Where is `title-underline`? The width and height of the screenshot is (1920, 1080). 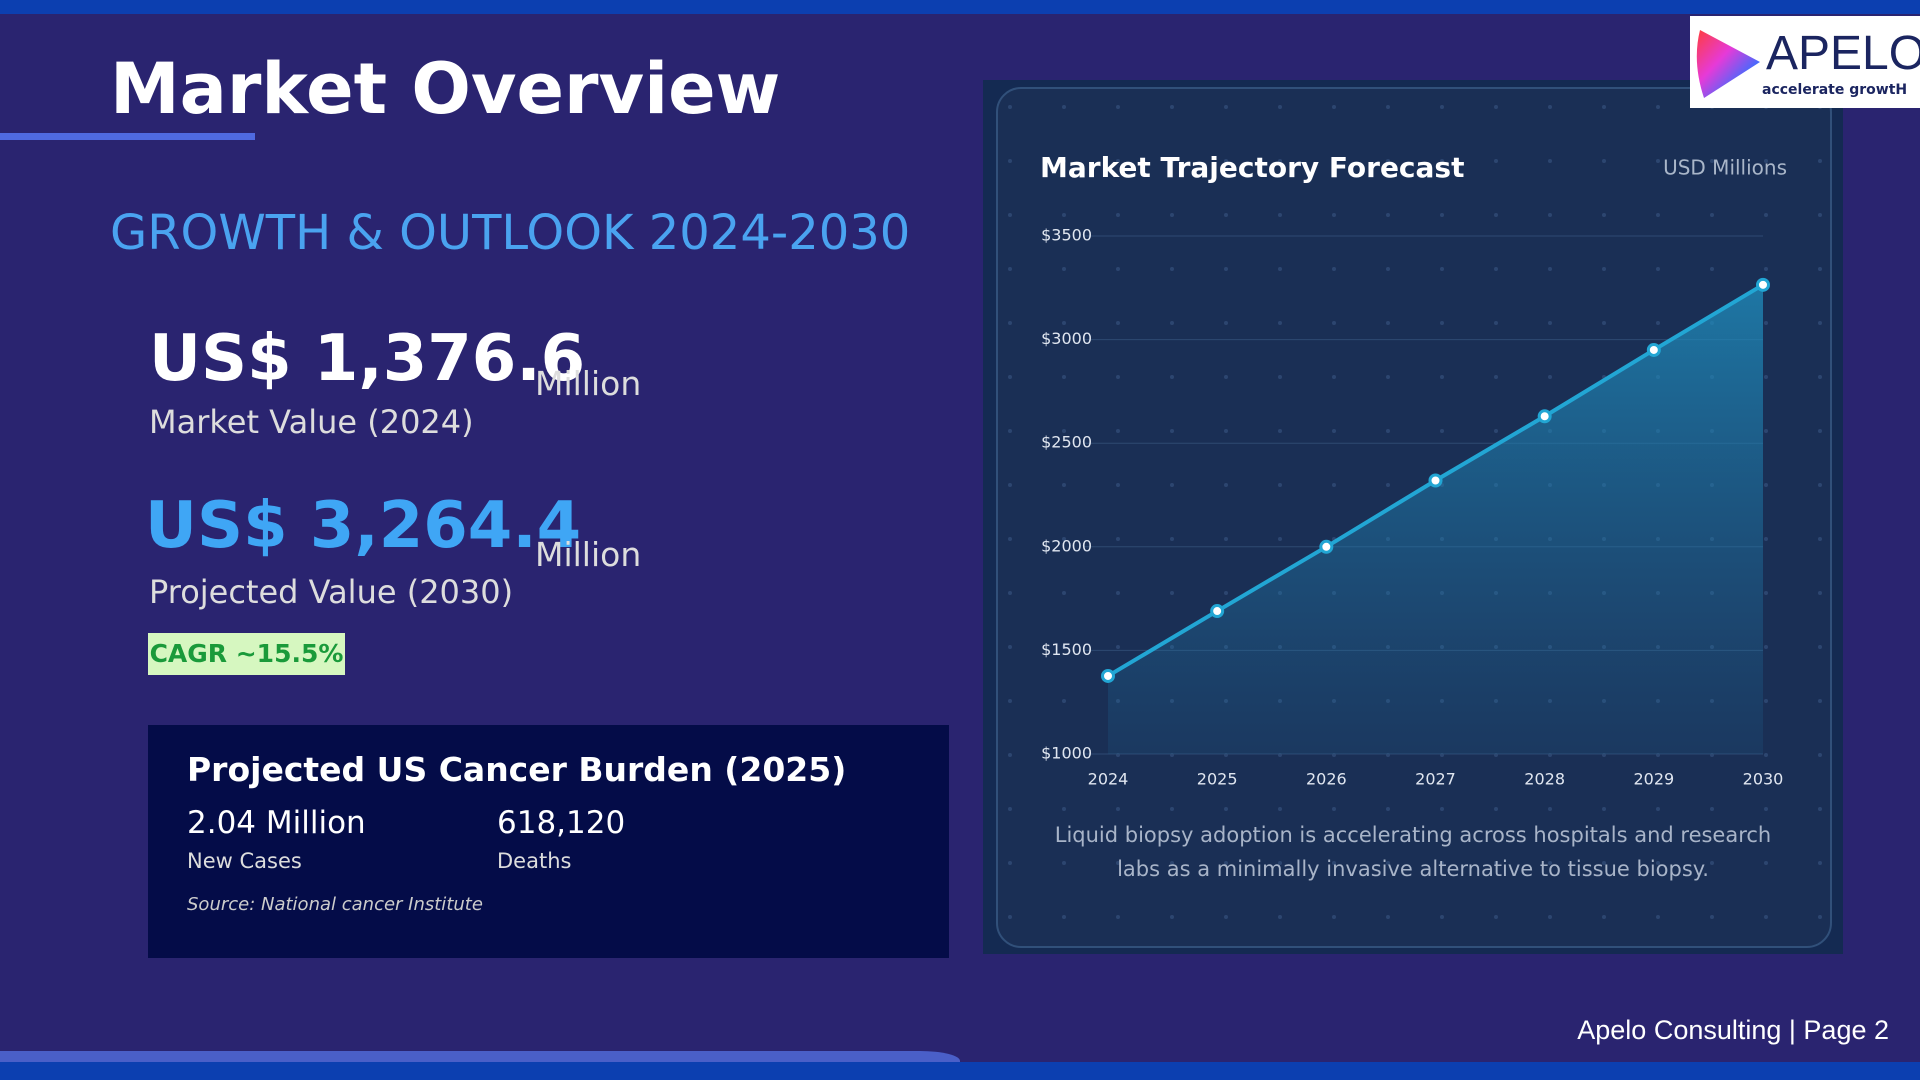
title-underline is located at coordinates (127, 136).